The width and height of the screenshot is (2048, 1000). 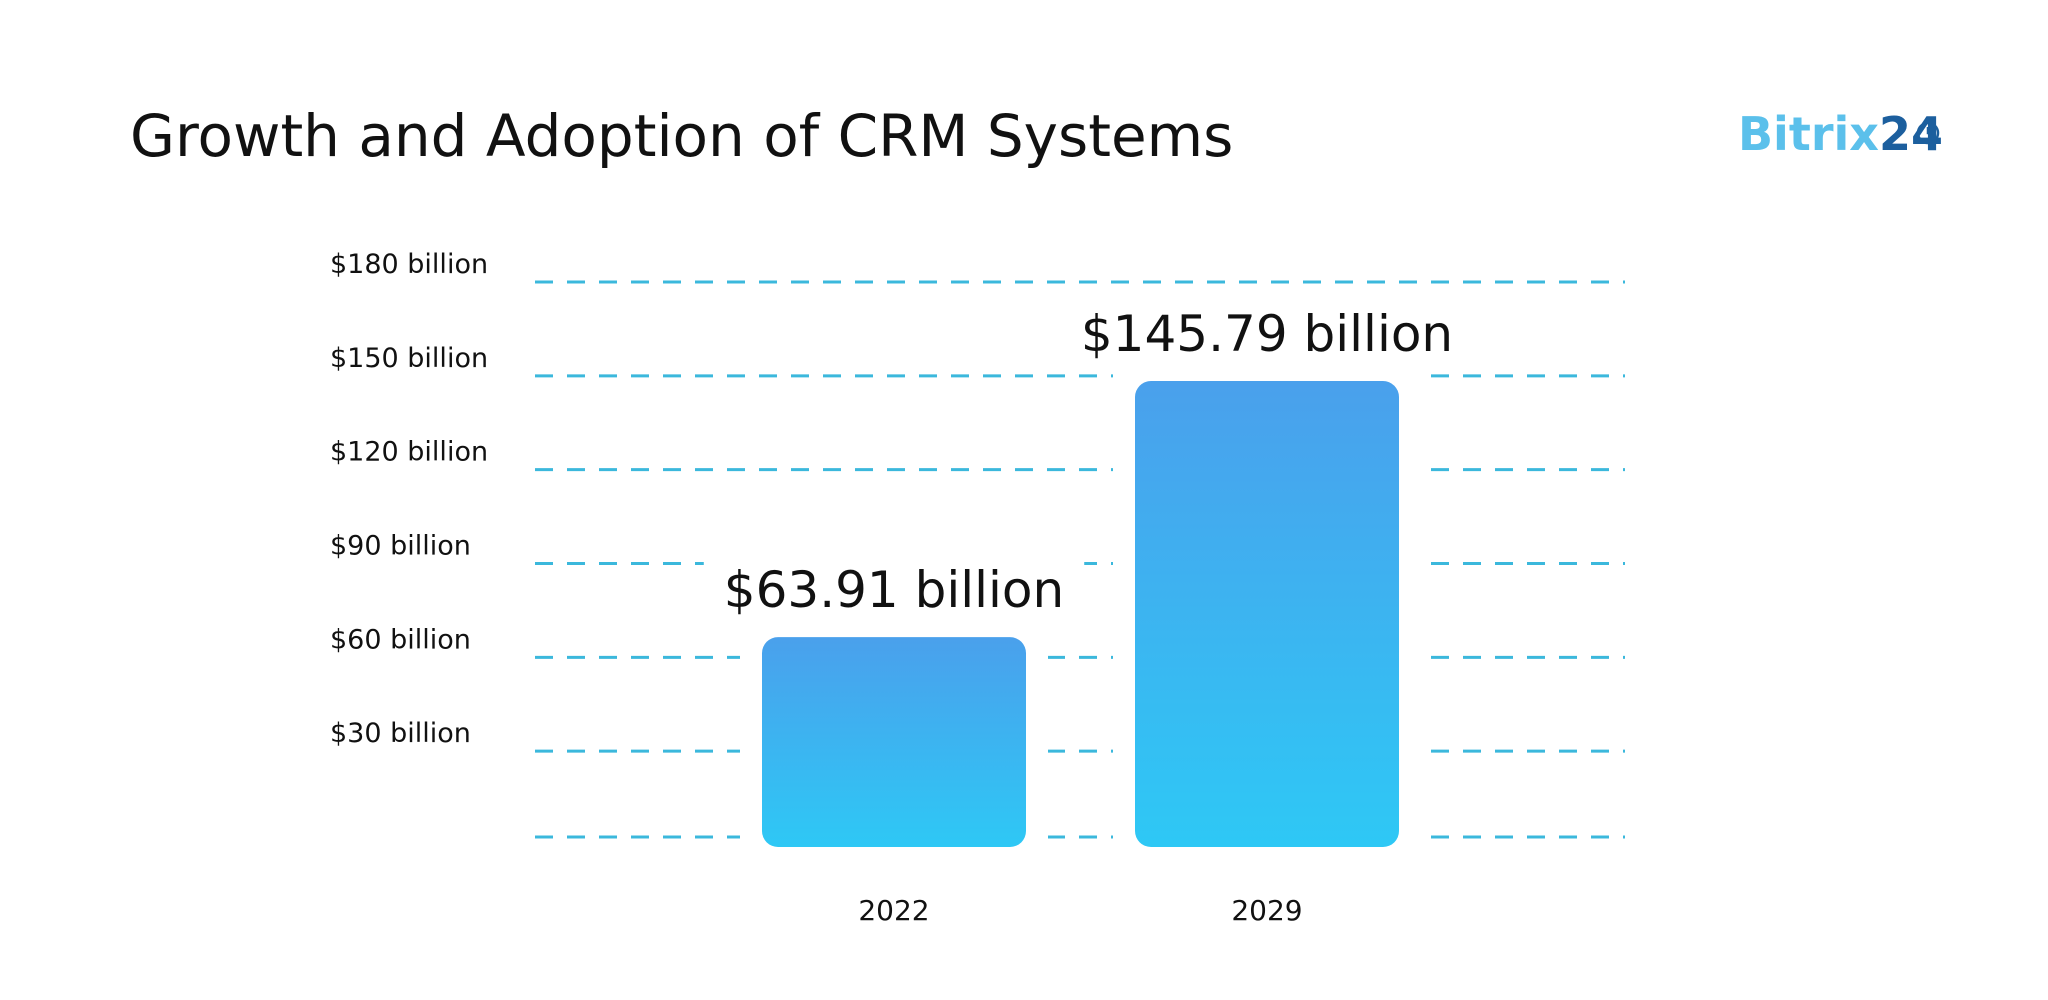 I want to click on value-label: $63.91 billion, so click(x=894, y=590).